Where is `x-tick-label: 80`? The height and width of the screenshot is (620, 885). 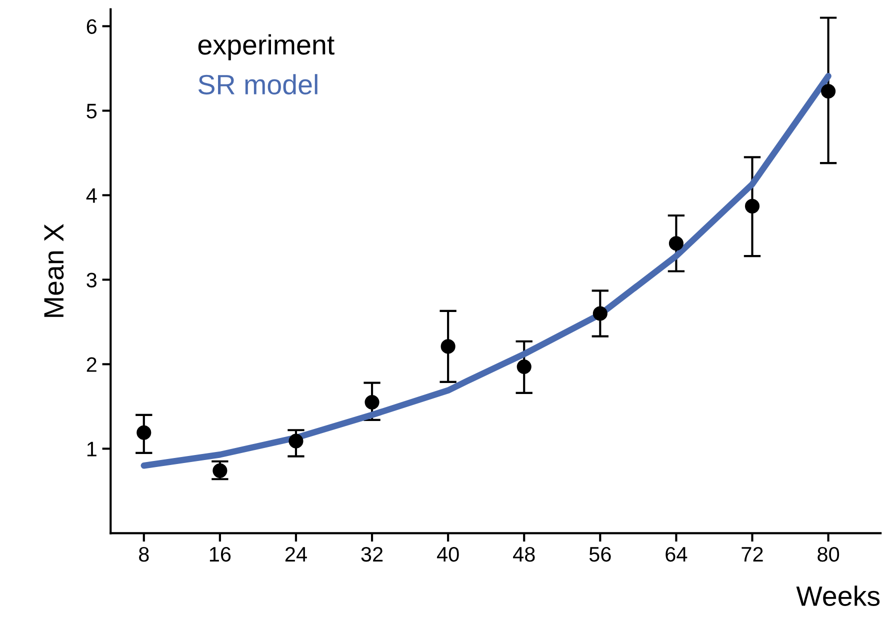 x-tick-label: 80 is located at coordinates (829, 554).